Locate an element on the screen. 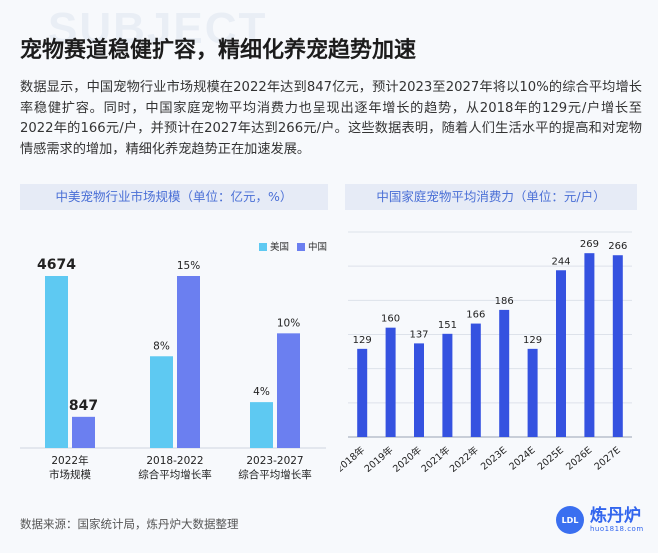  tick-label: 2027E is located at coordinates (608, 459).